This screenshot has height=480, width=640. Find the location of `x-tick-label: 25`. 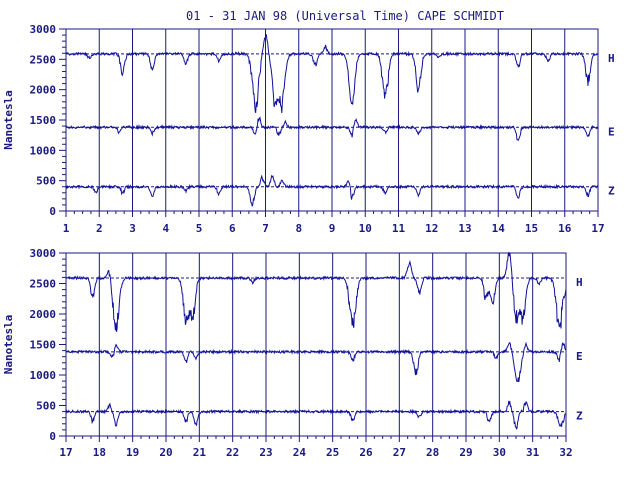

x-tick-label: 25 is located at coordinates (332, 452).